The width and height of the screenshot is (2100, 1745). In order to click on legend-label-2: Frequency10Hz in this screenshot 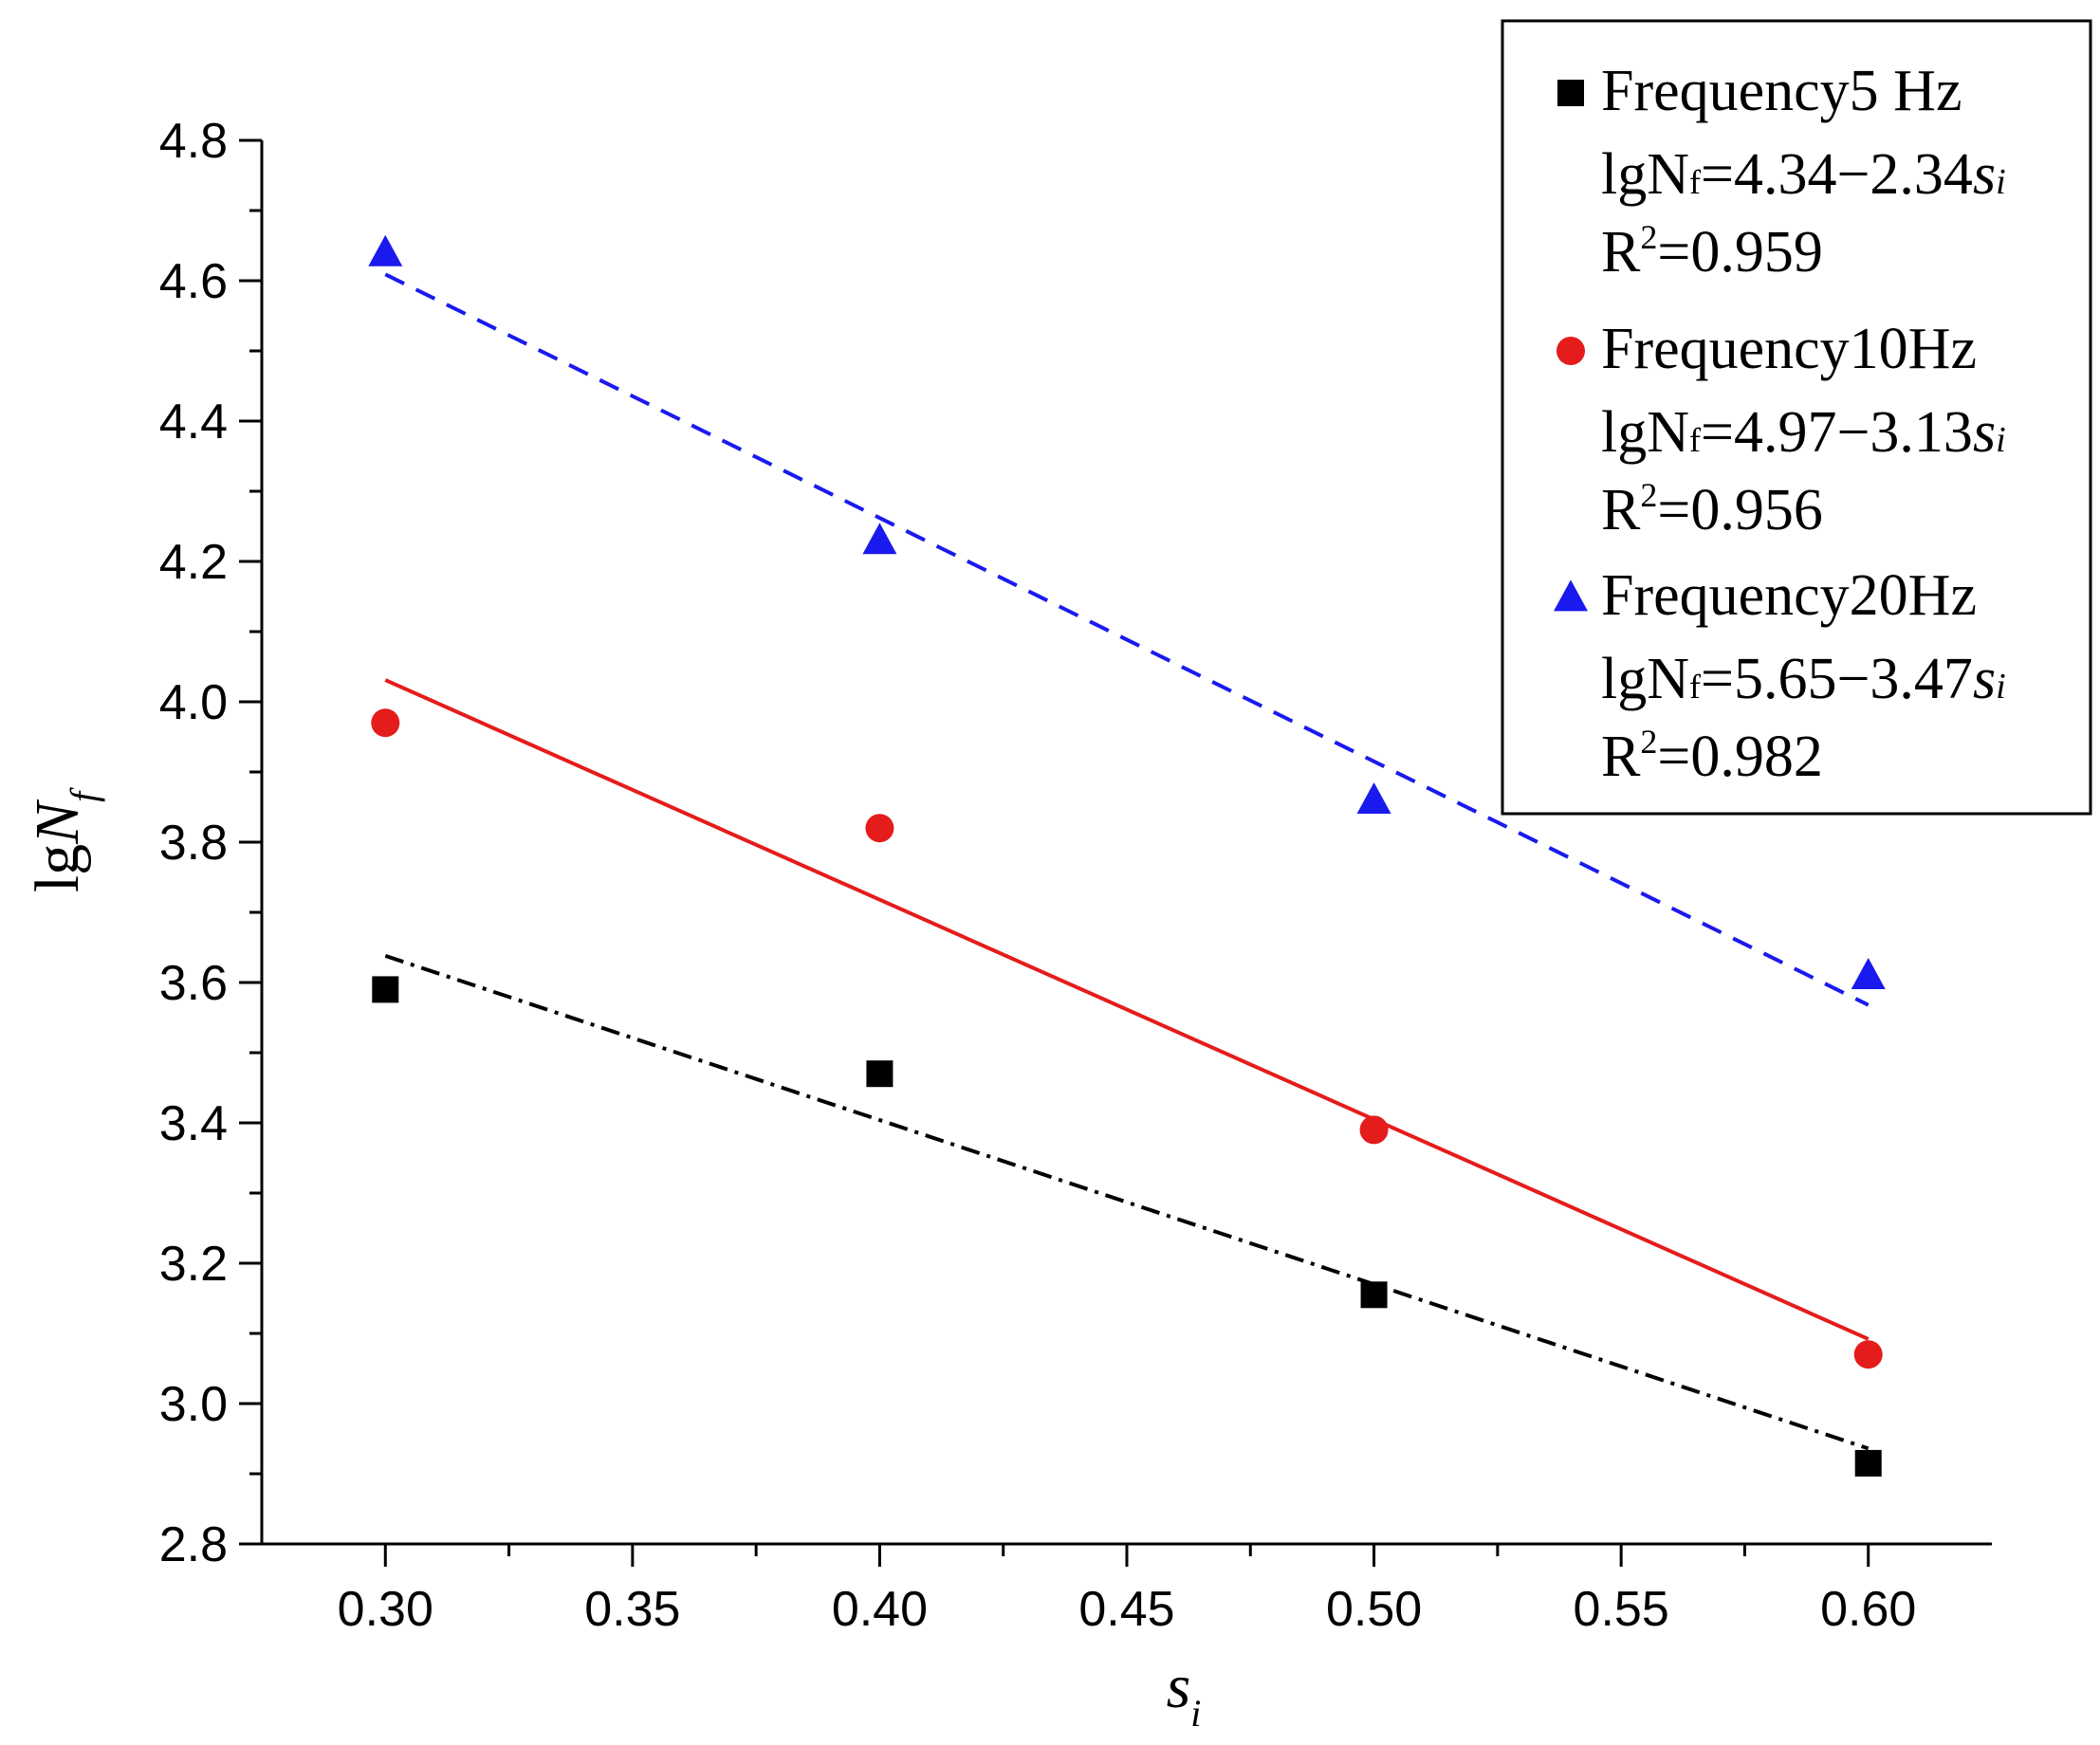, I will do `click(1789, 349)`.